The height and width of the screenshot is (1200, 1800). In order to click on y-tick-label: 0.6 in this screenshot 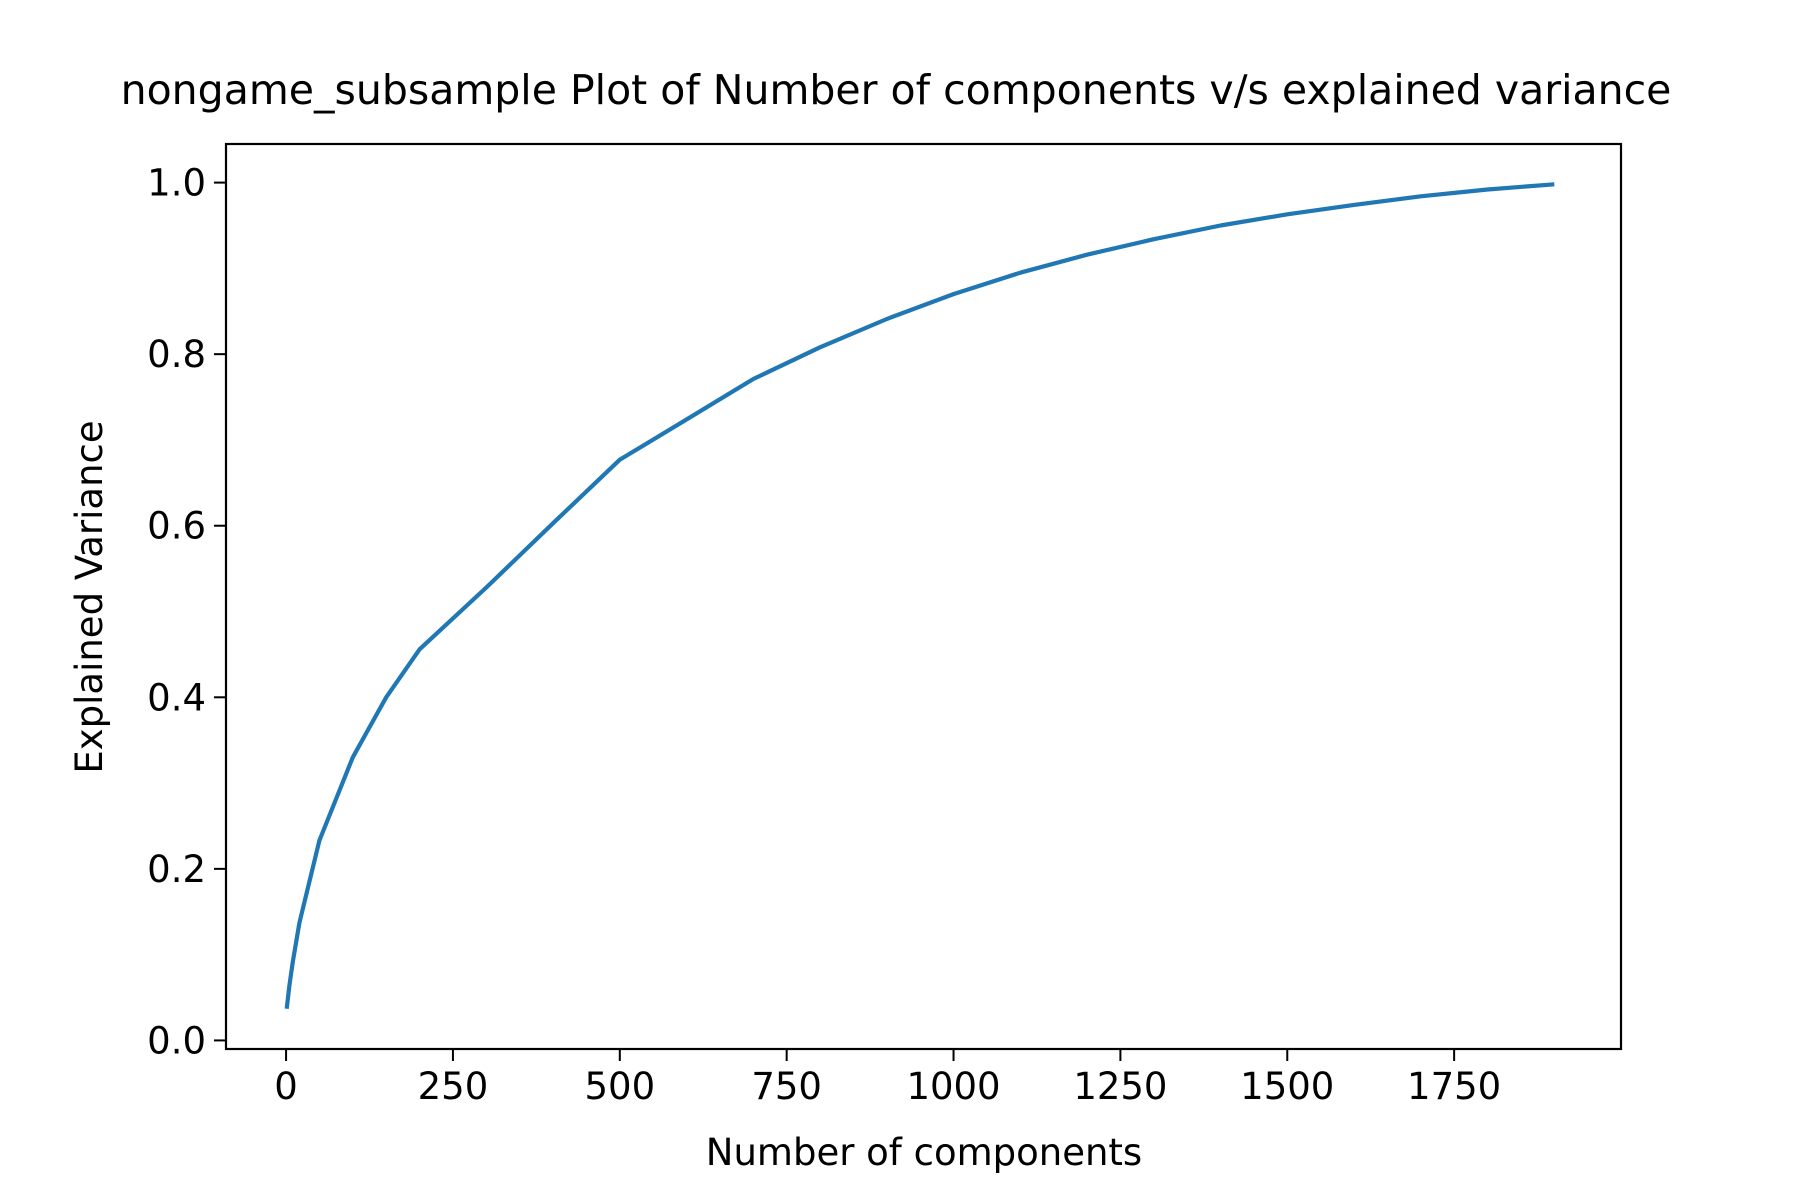, I will do `click(176, 526)`.